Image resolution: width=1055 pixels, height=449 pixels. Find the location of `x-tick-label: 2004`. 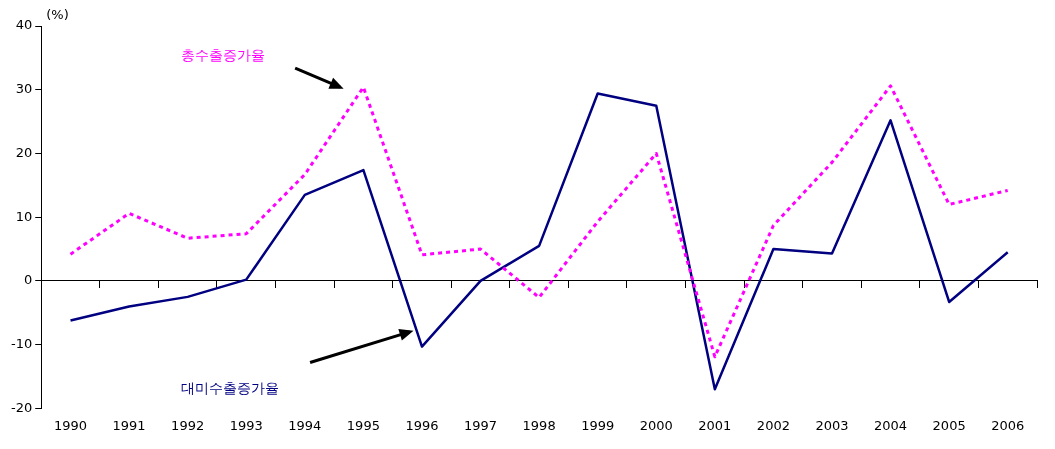

x-tick-label: 2004 is located at coordinates (891, 425).